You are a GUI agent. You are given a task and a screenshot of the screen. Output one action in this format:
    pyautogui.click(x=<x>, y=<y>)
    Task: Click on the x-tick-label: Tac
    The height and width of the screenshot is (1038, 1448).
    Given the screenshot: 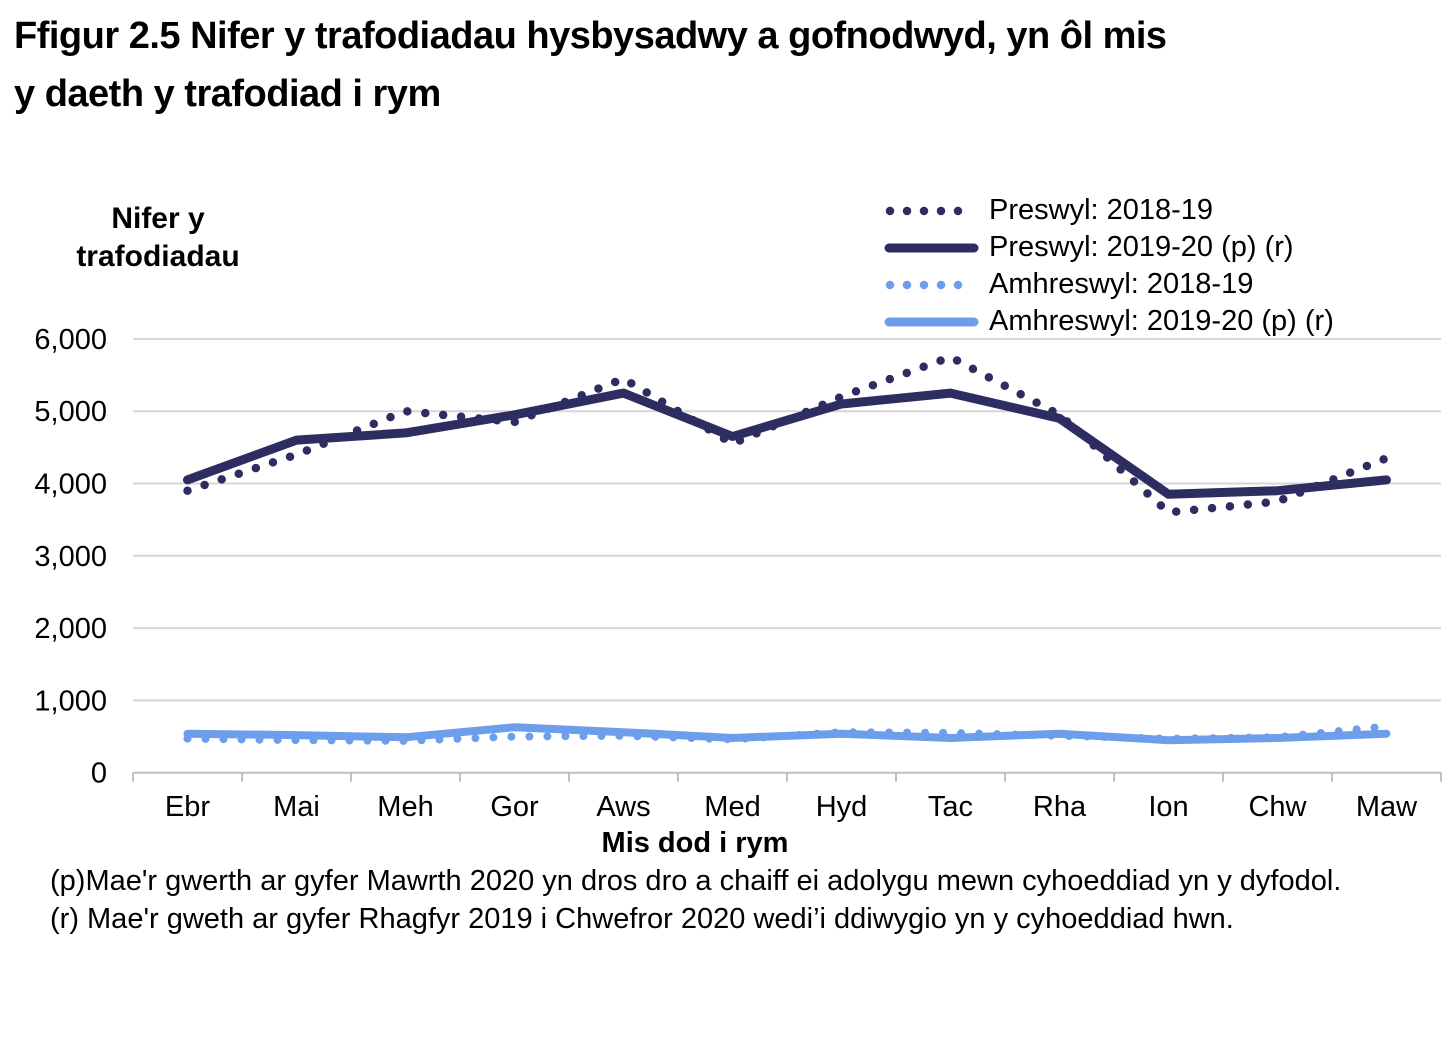 What is the action you would take?
    pyautogui.click(x=950, y=807)
    